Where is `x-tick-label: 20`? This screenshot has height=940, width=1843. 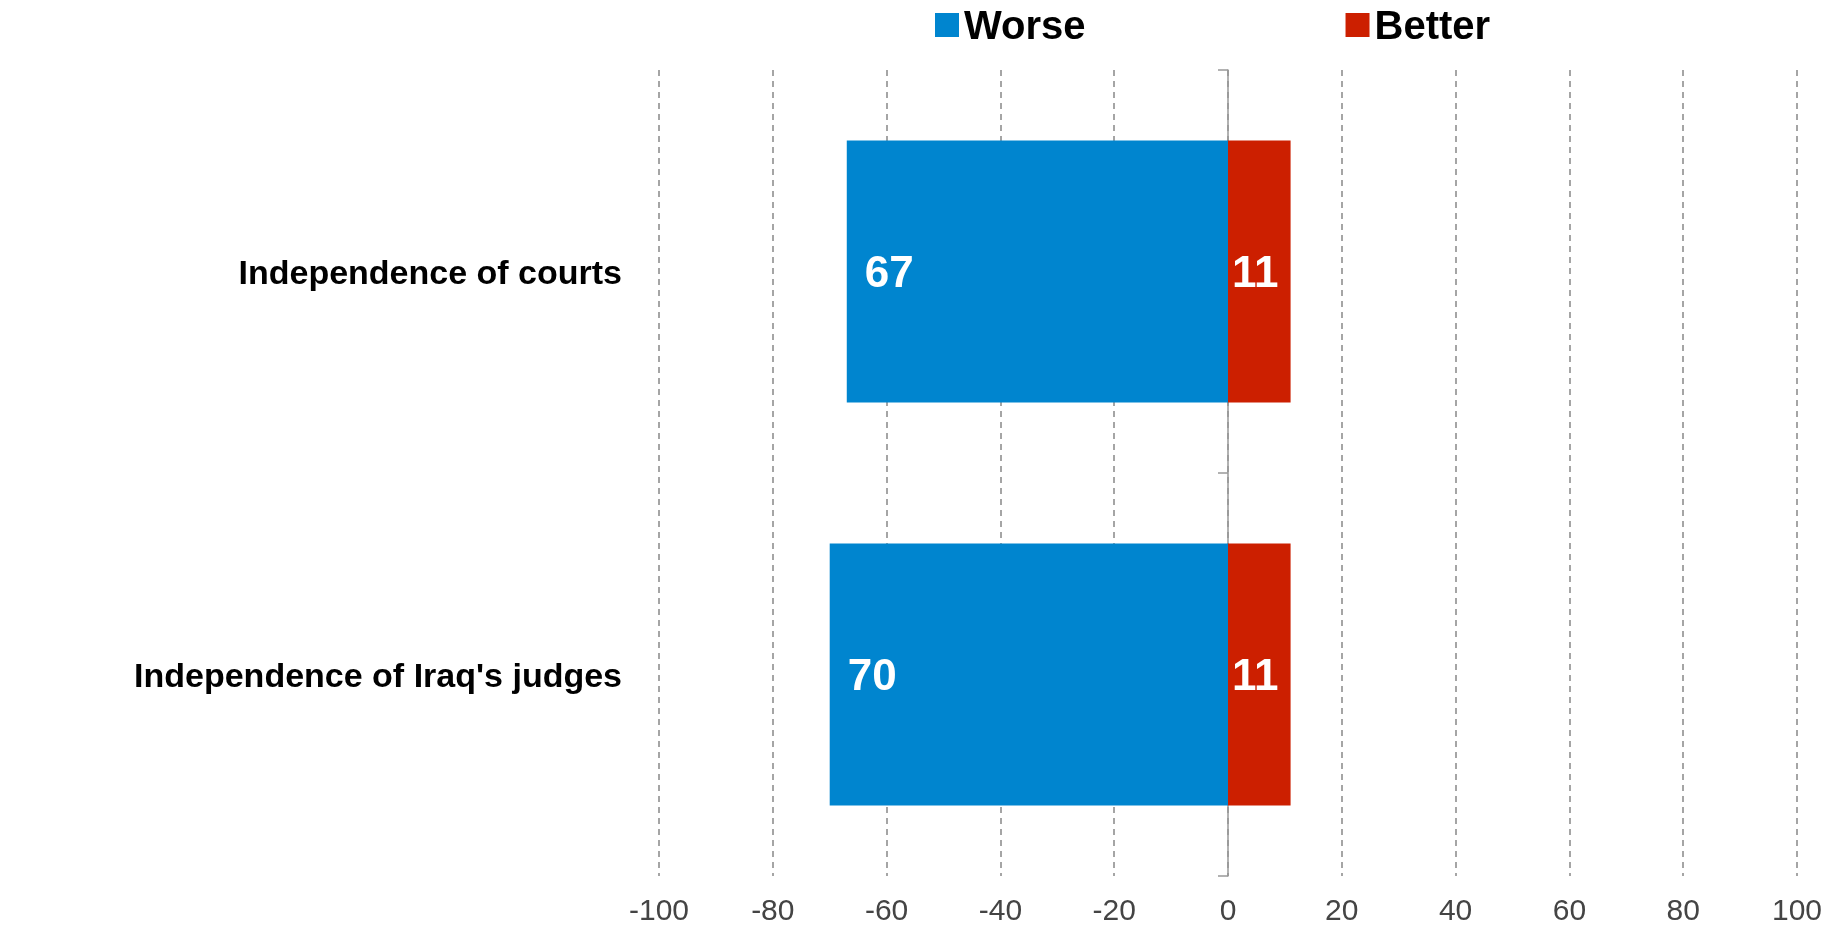
x-tick-label: 20 is located at coordinates (1342, 909).